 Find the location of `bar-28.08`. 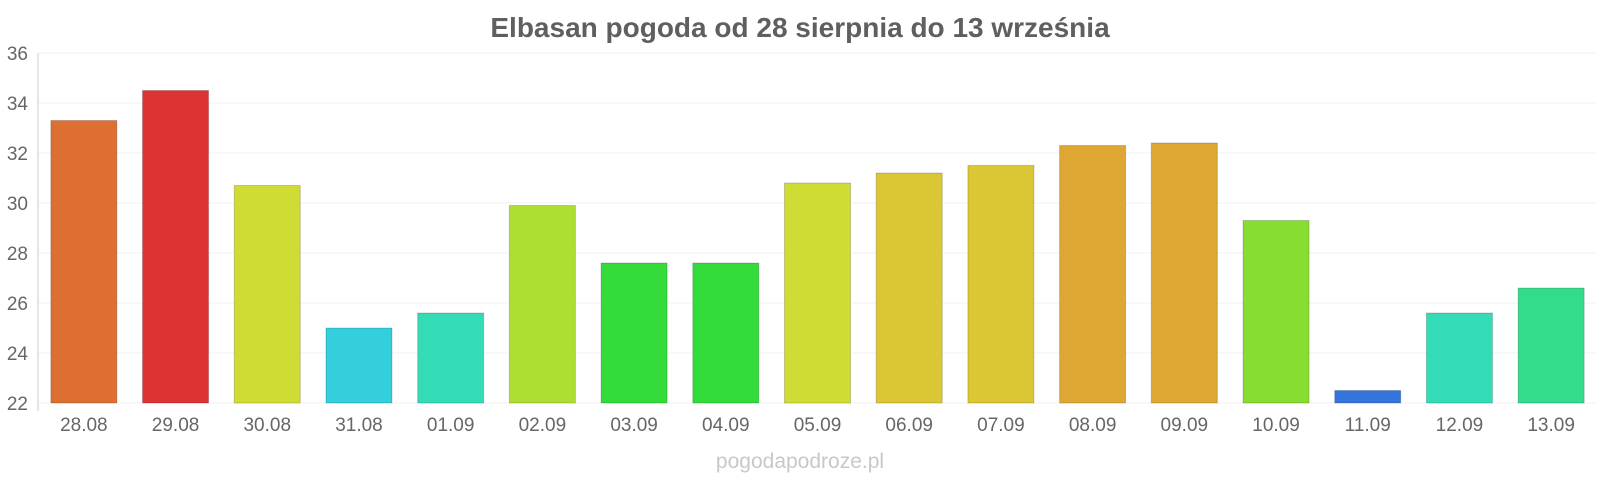

bar-28.08 is located at coordinates (84, 262).